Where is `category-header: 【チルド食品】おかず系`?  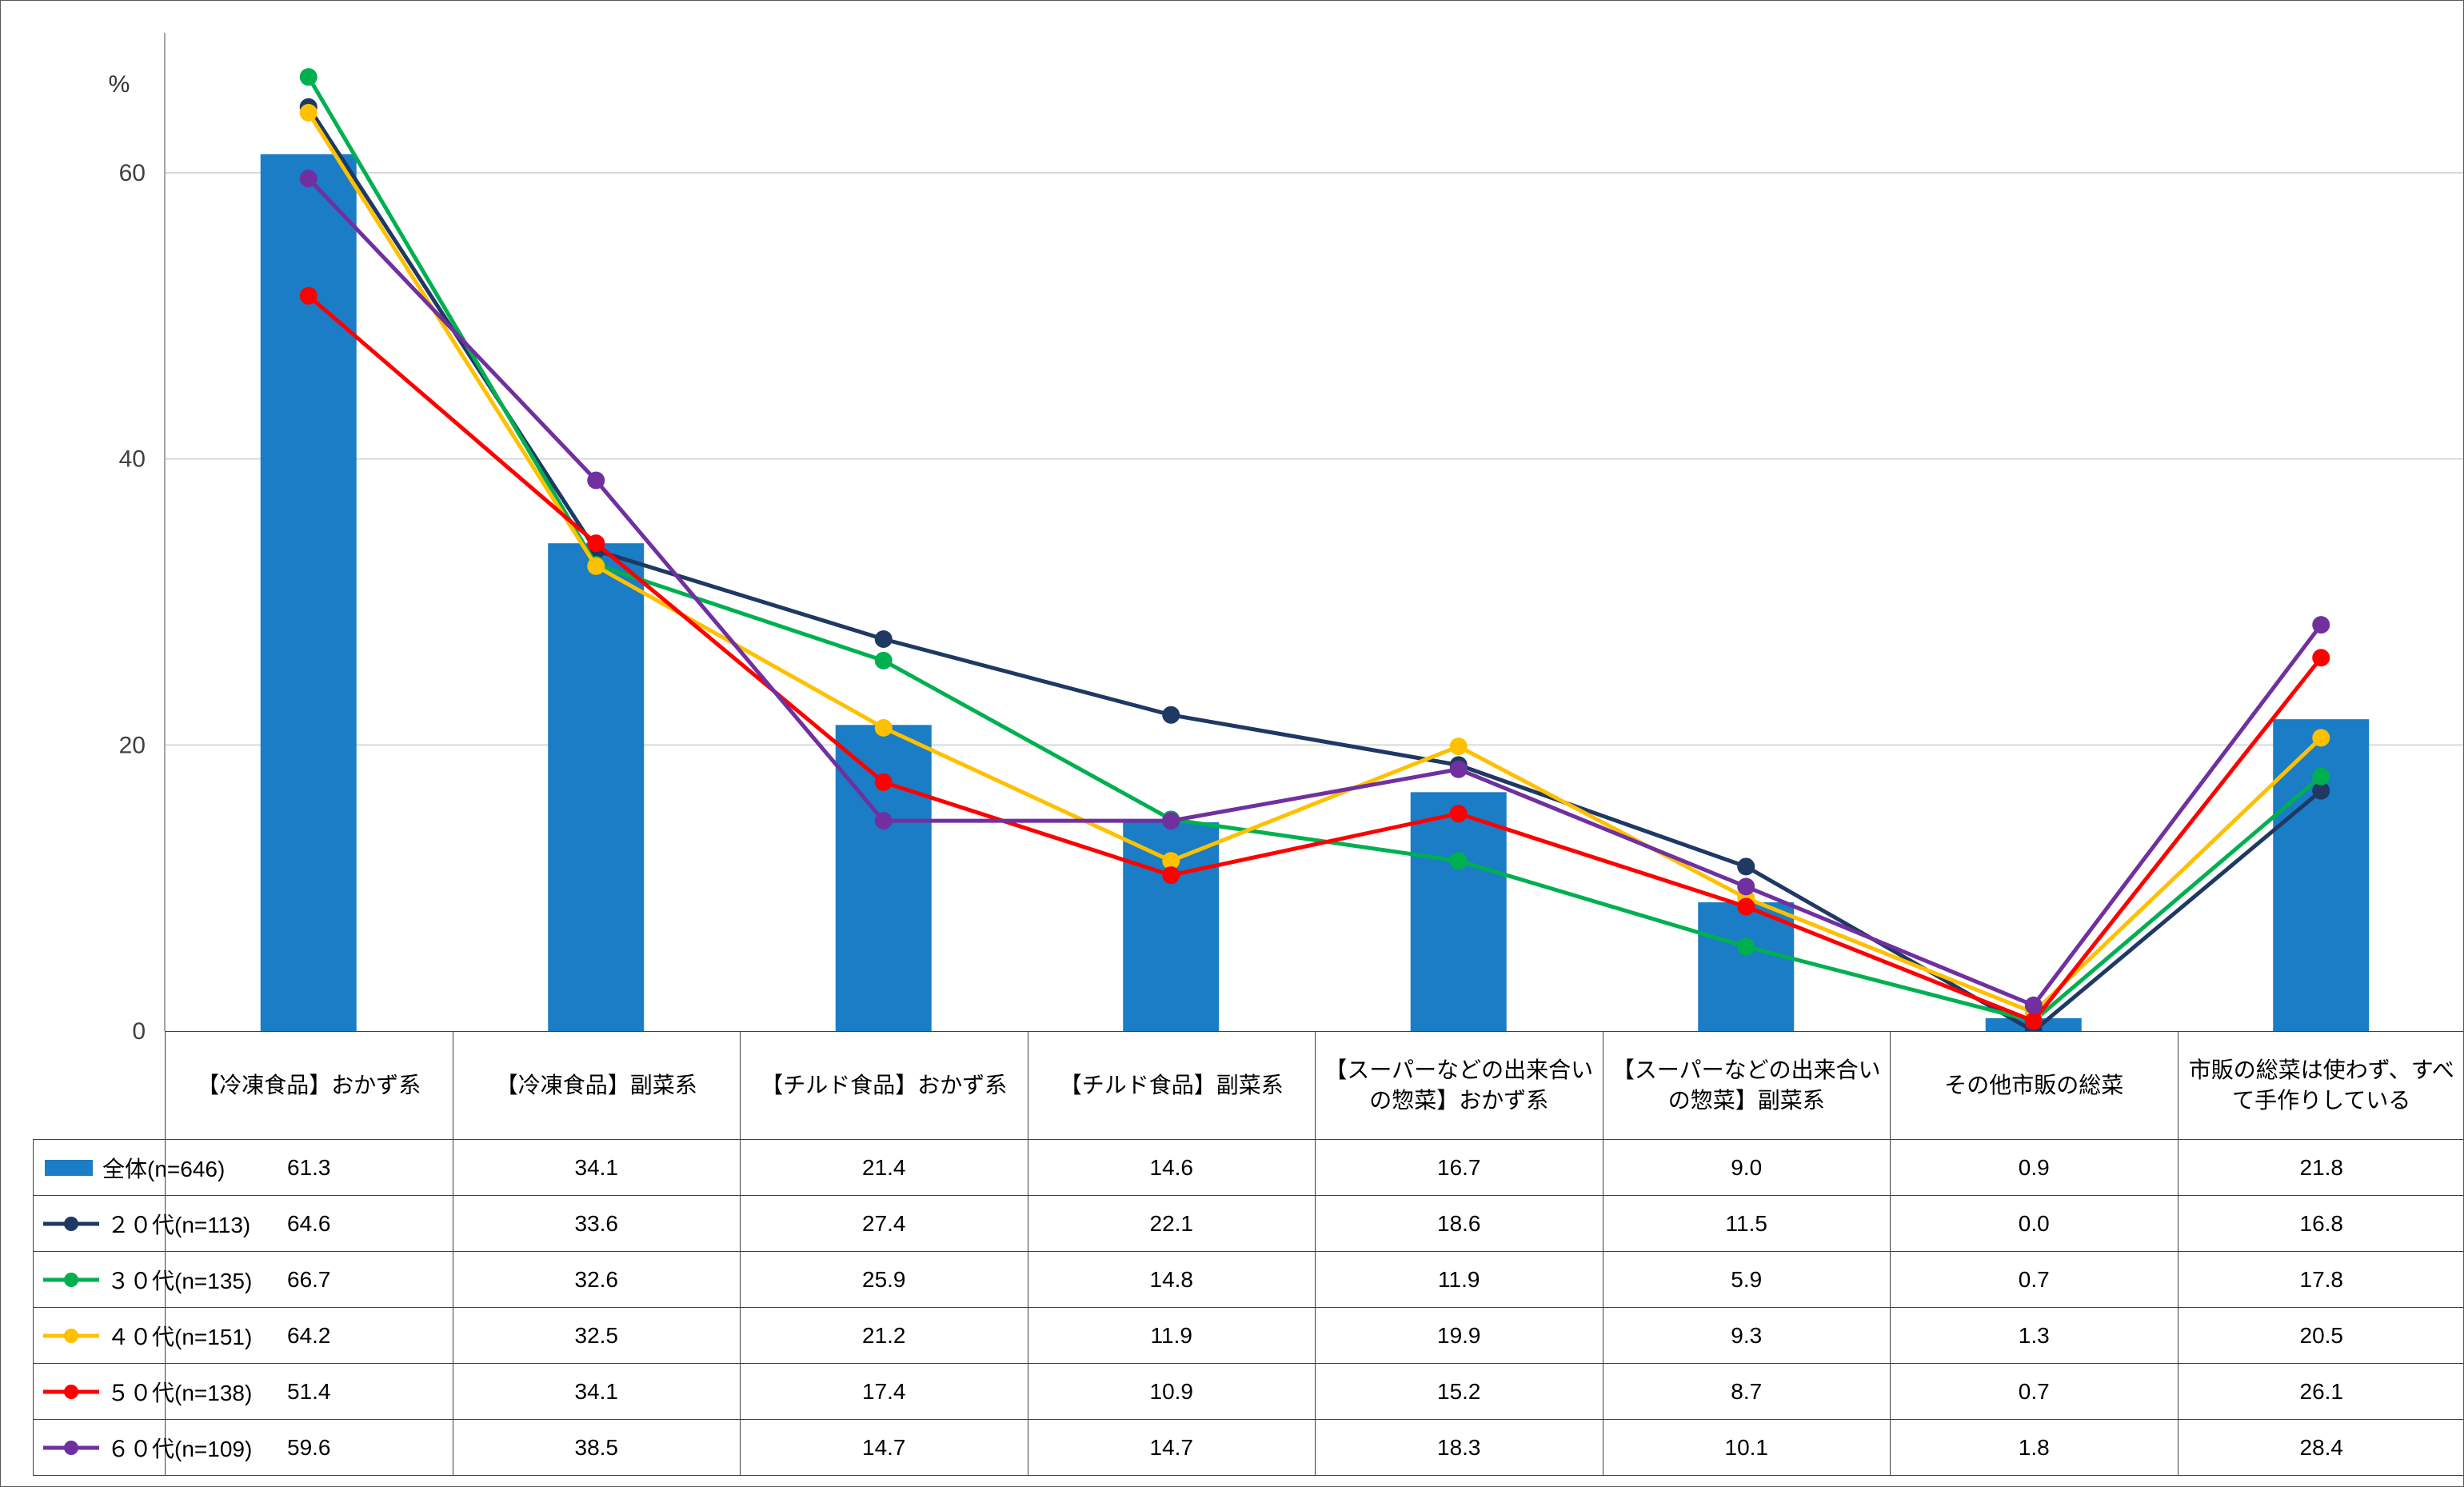 category-header: 【チルド食品】おかず系 is located at coordinates (884, 1086).